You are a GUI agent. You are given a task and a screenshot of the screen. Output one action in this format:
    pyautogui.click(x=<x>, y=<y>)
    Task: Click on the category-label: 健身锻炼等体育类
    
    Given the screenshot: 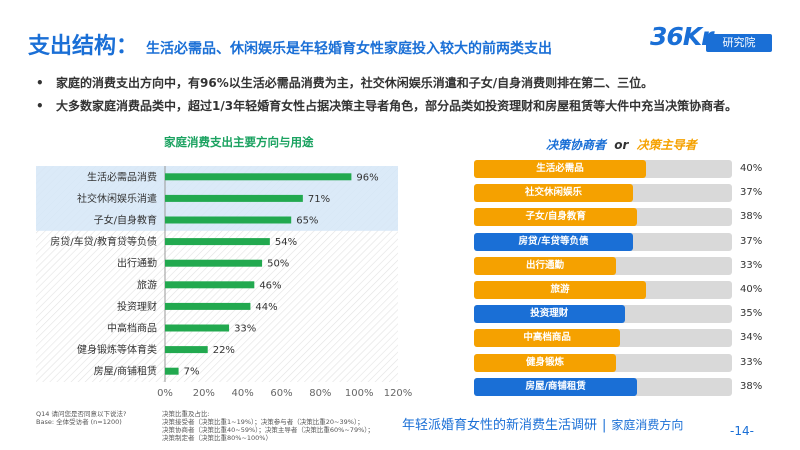 What is the action you would take?
    pyautogui.click(x=117, y=349)
    